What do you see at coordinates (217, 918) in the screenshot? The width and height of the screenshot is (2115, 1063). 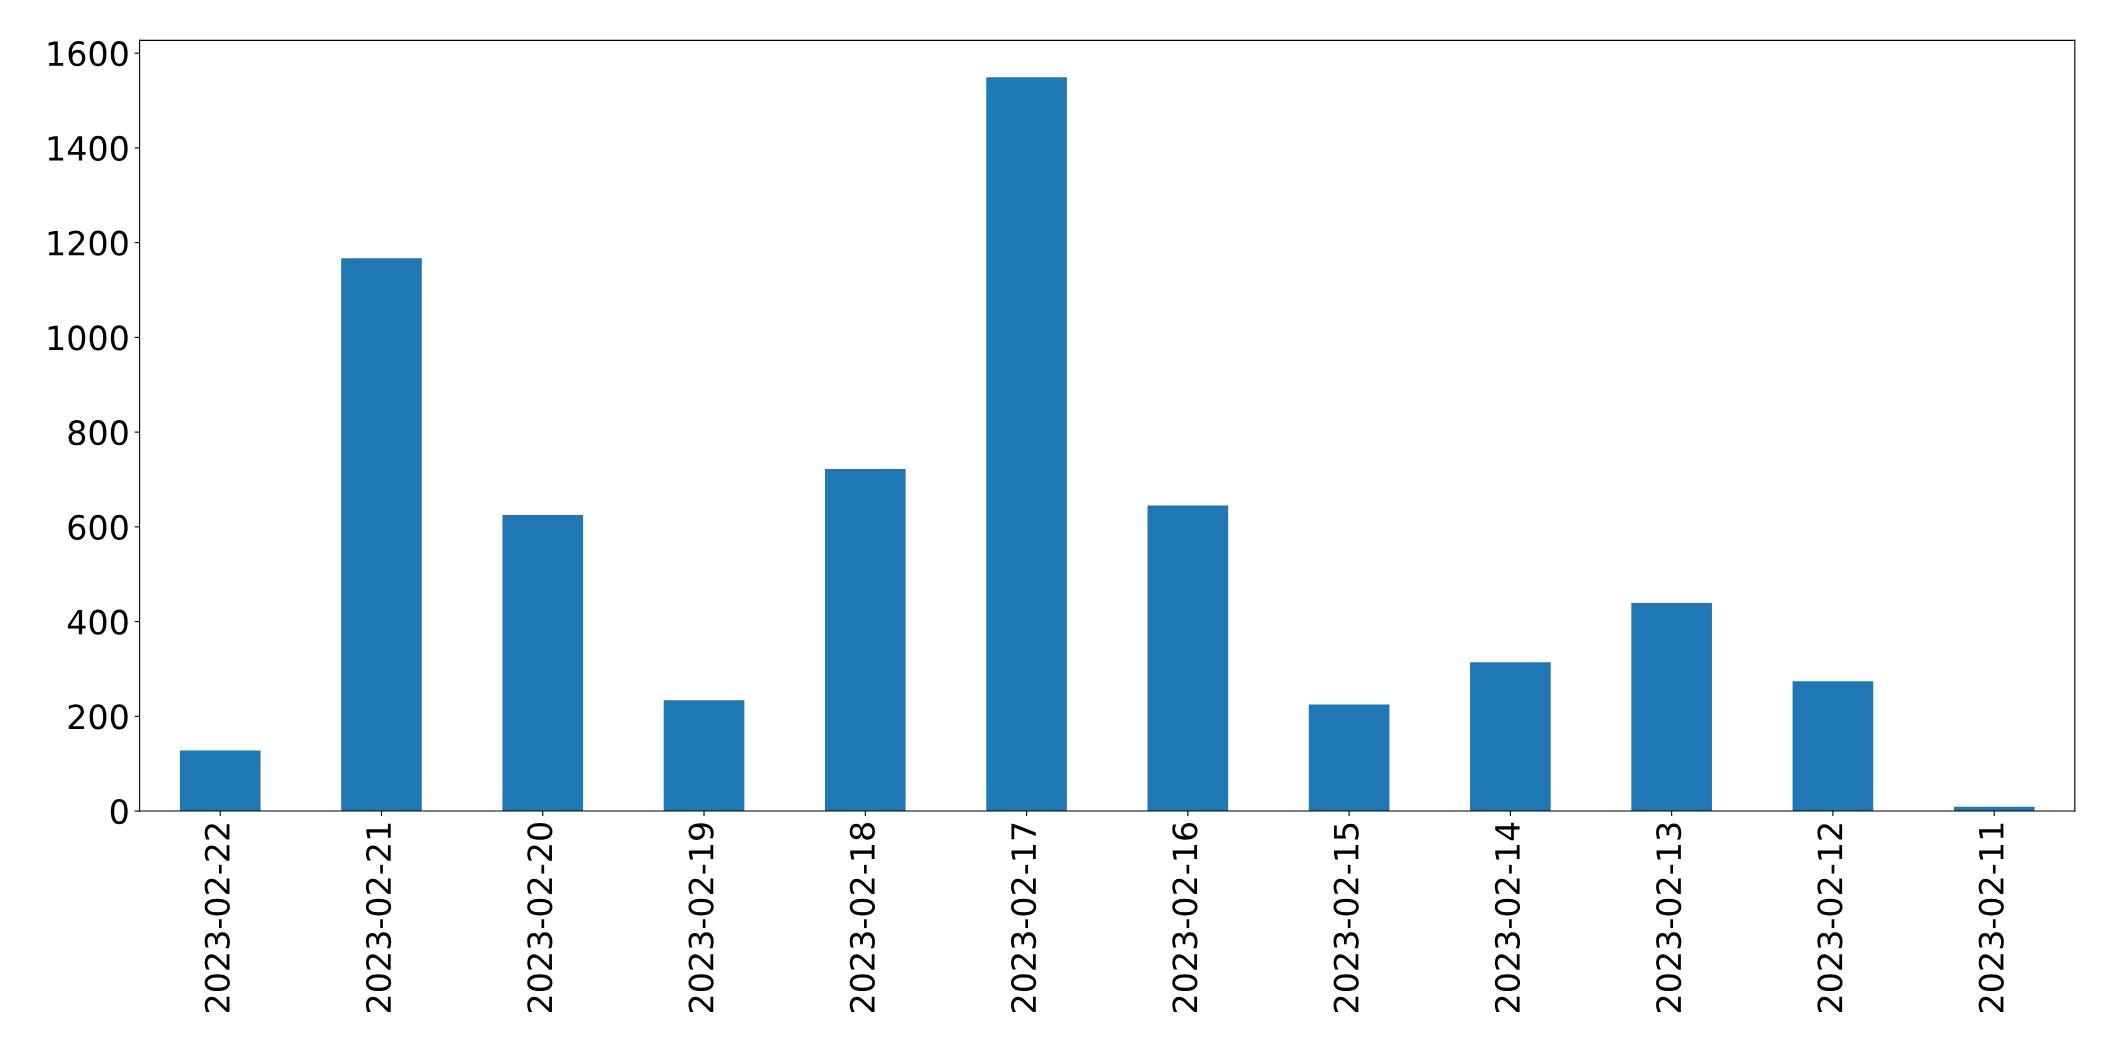 I see `x-tick-label: 2023-02-22` at bounding box center [217, 918].